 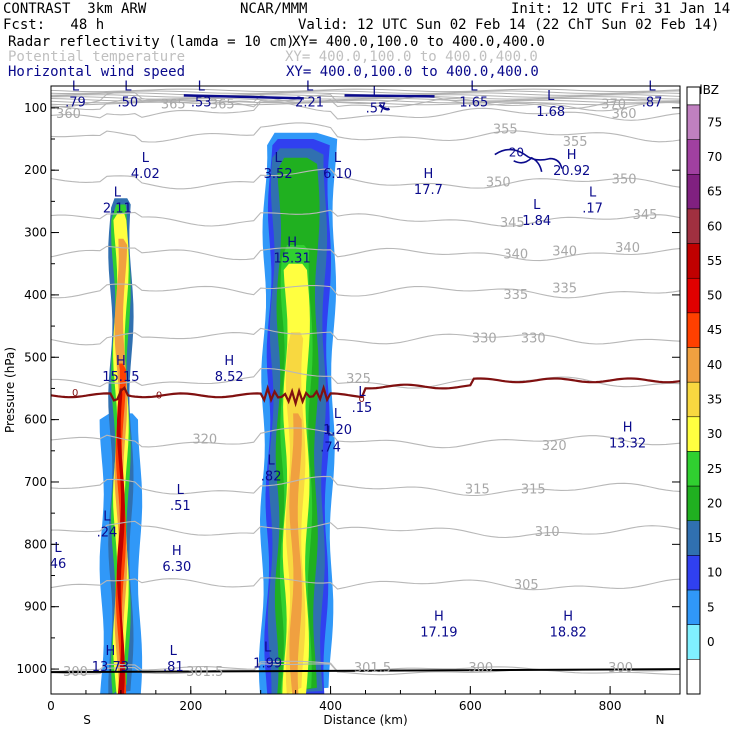 I want to click on colorbar-unit: dBZ, so click(x=707, y=90).